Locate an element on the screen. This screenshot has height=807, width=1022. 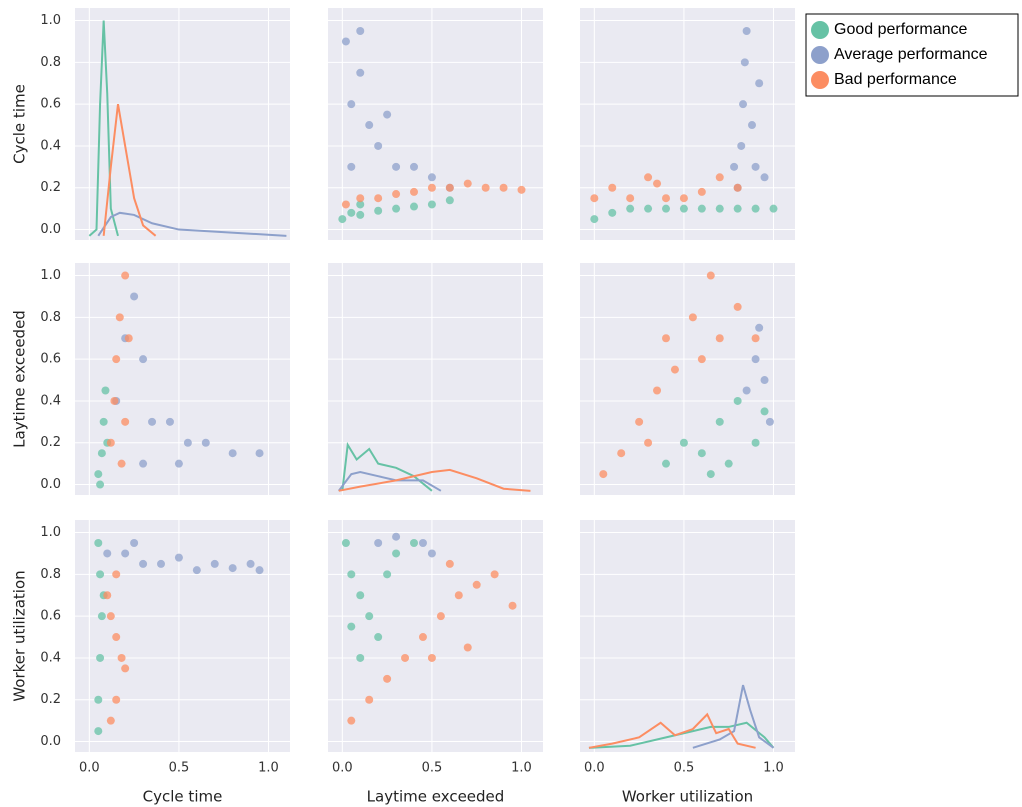
y-axis-label: Worker utilization is located at coordinates (20, 635).